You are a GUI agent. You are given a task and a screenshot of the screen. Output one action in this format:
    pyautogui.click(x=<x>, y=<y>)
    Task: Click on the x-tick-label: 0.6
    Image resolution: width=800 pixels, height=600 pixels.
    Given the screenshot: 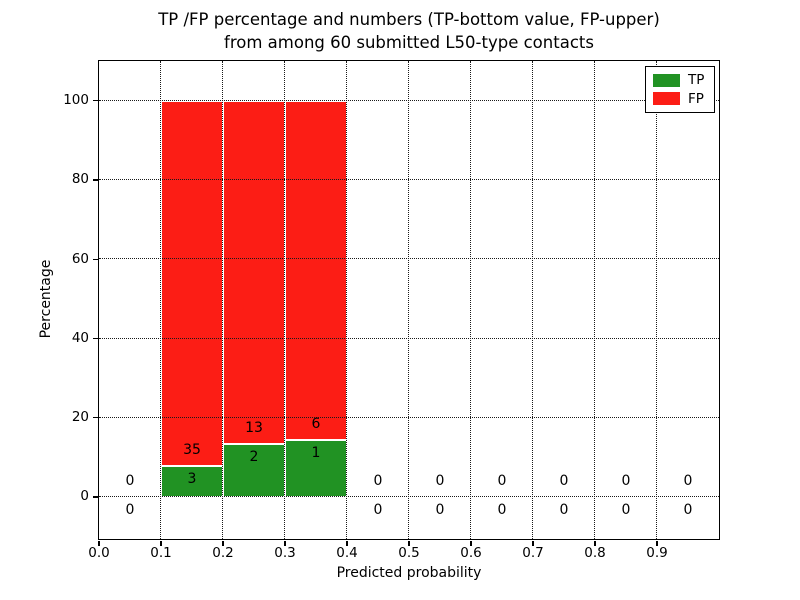 What is the action you would take?
    pyautogui.click(x=471, y=553)
    